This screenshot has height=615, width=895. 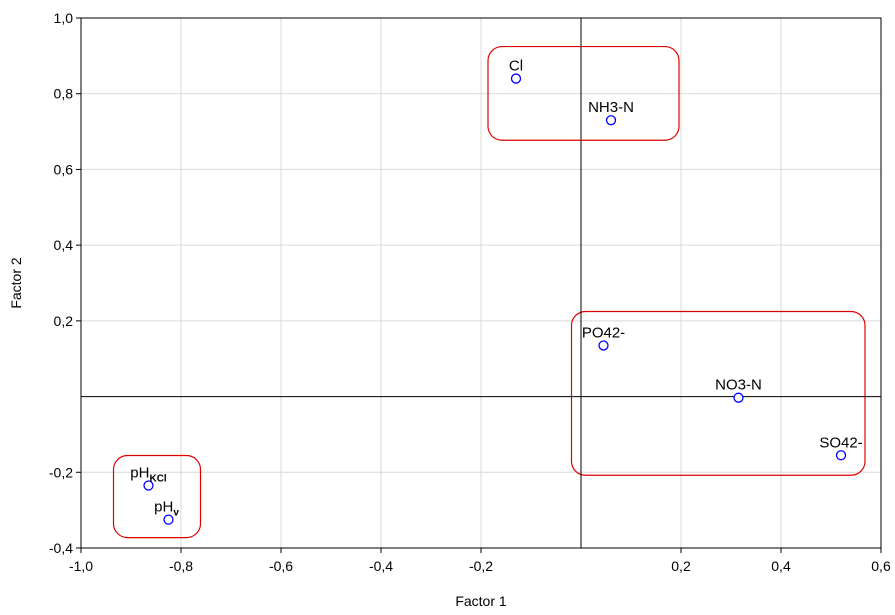 I want to click on x-tick-label: -0,2, so click(x=481, y=566).